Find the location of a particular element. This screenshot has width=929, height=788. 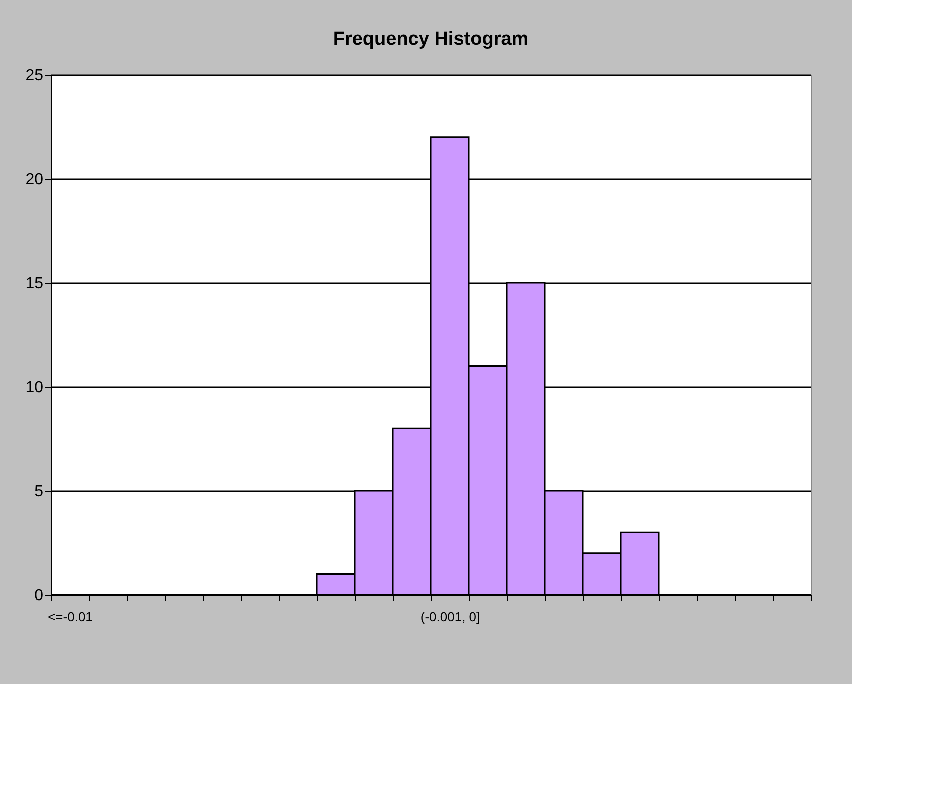

y-tick-label: 10 is located at coordinates (35, 388).